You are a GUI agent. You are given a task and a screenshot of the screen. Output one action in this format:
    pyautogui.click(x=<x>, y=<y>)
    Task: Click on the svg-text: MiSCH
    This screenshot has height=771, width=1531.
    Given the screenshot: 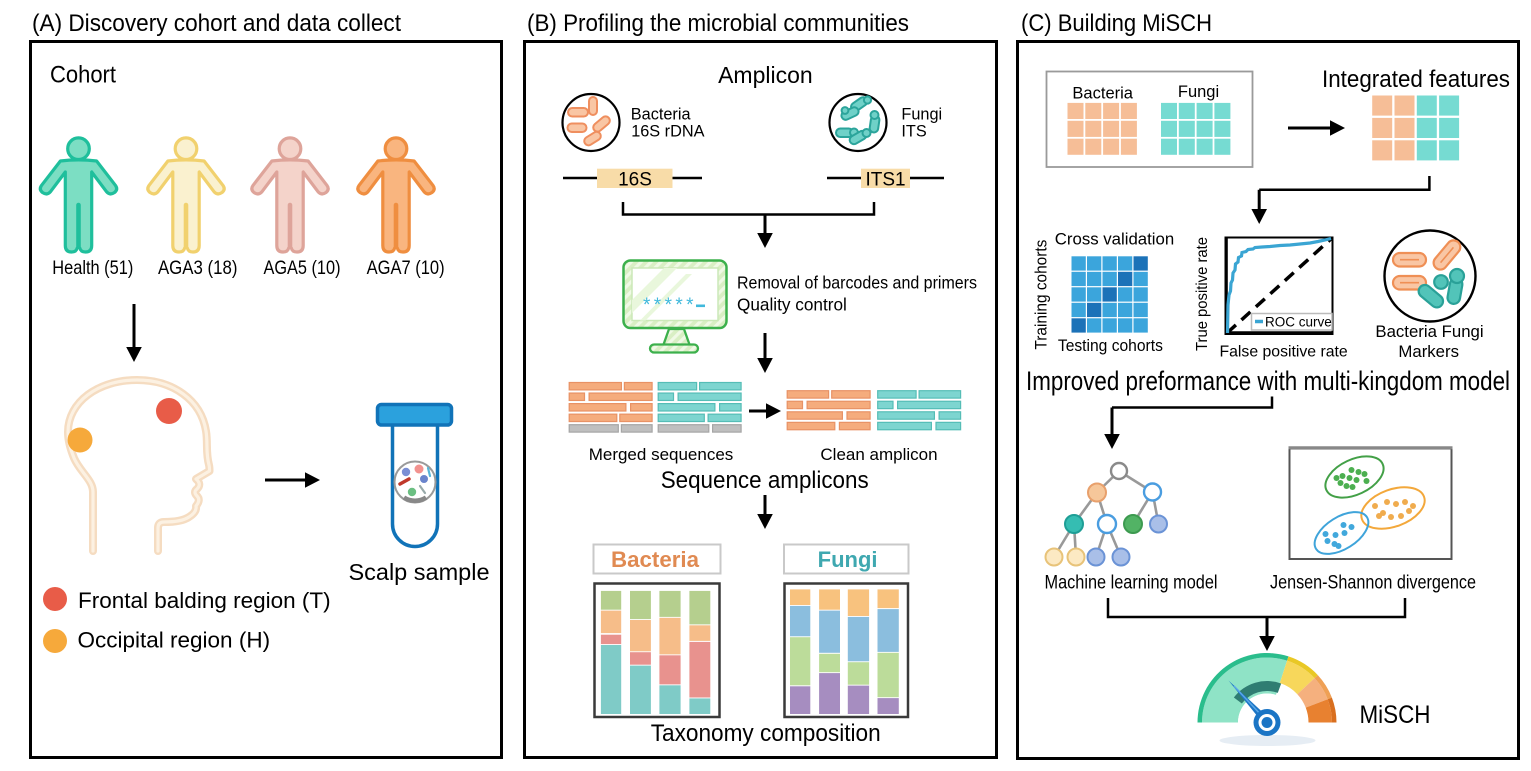 What is the action you would take?
    pyautogui.click(x=1395, y=715)
    